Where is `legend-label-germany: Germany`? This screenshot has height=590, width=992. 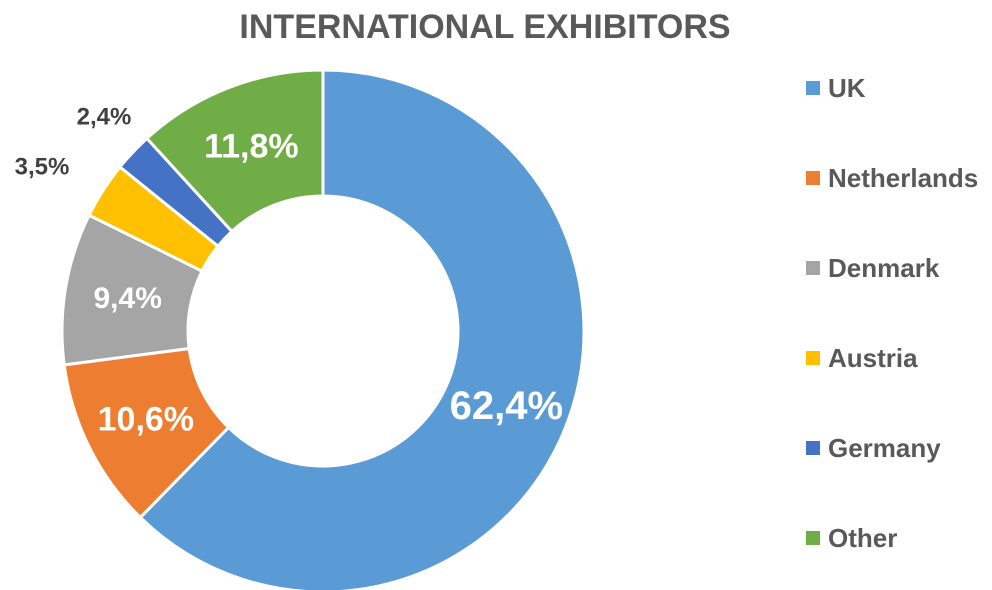
legend-label-germany: Germany is located at coordinates (884, 448).